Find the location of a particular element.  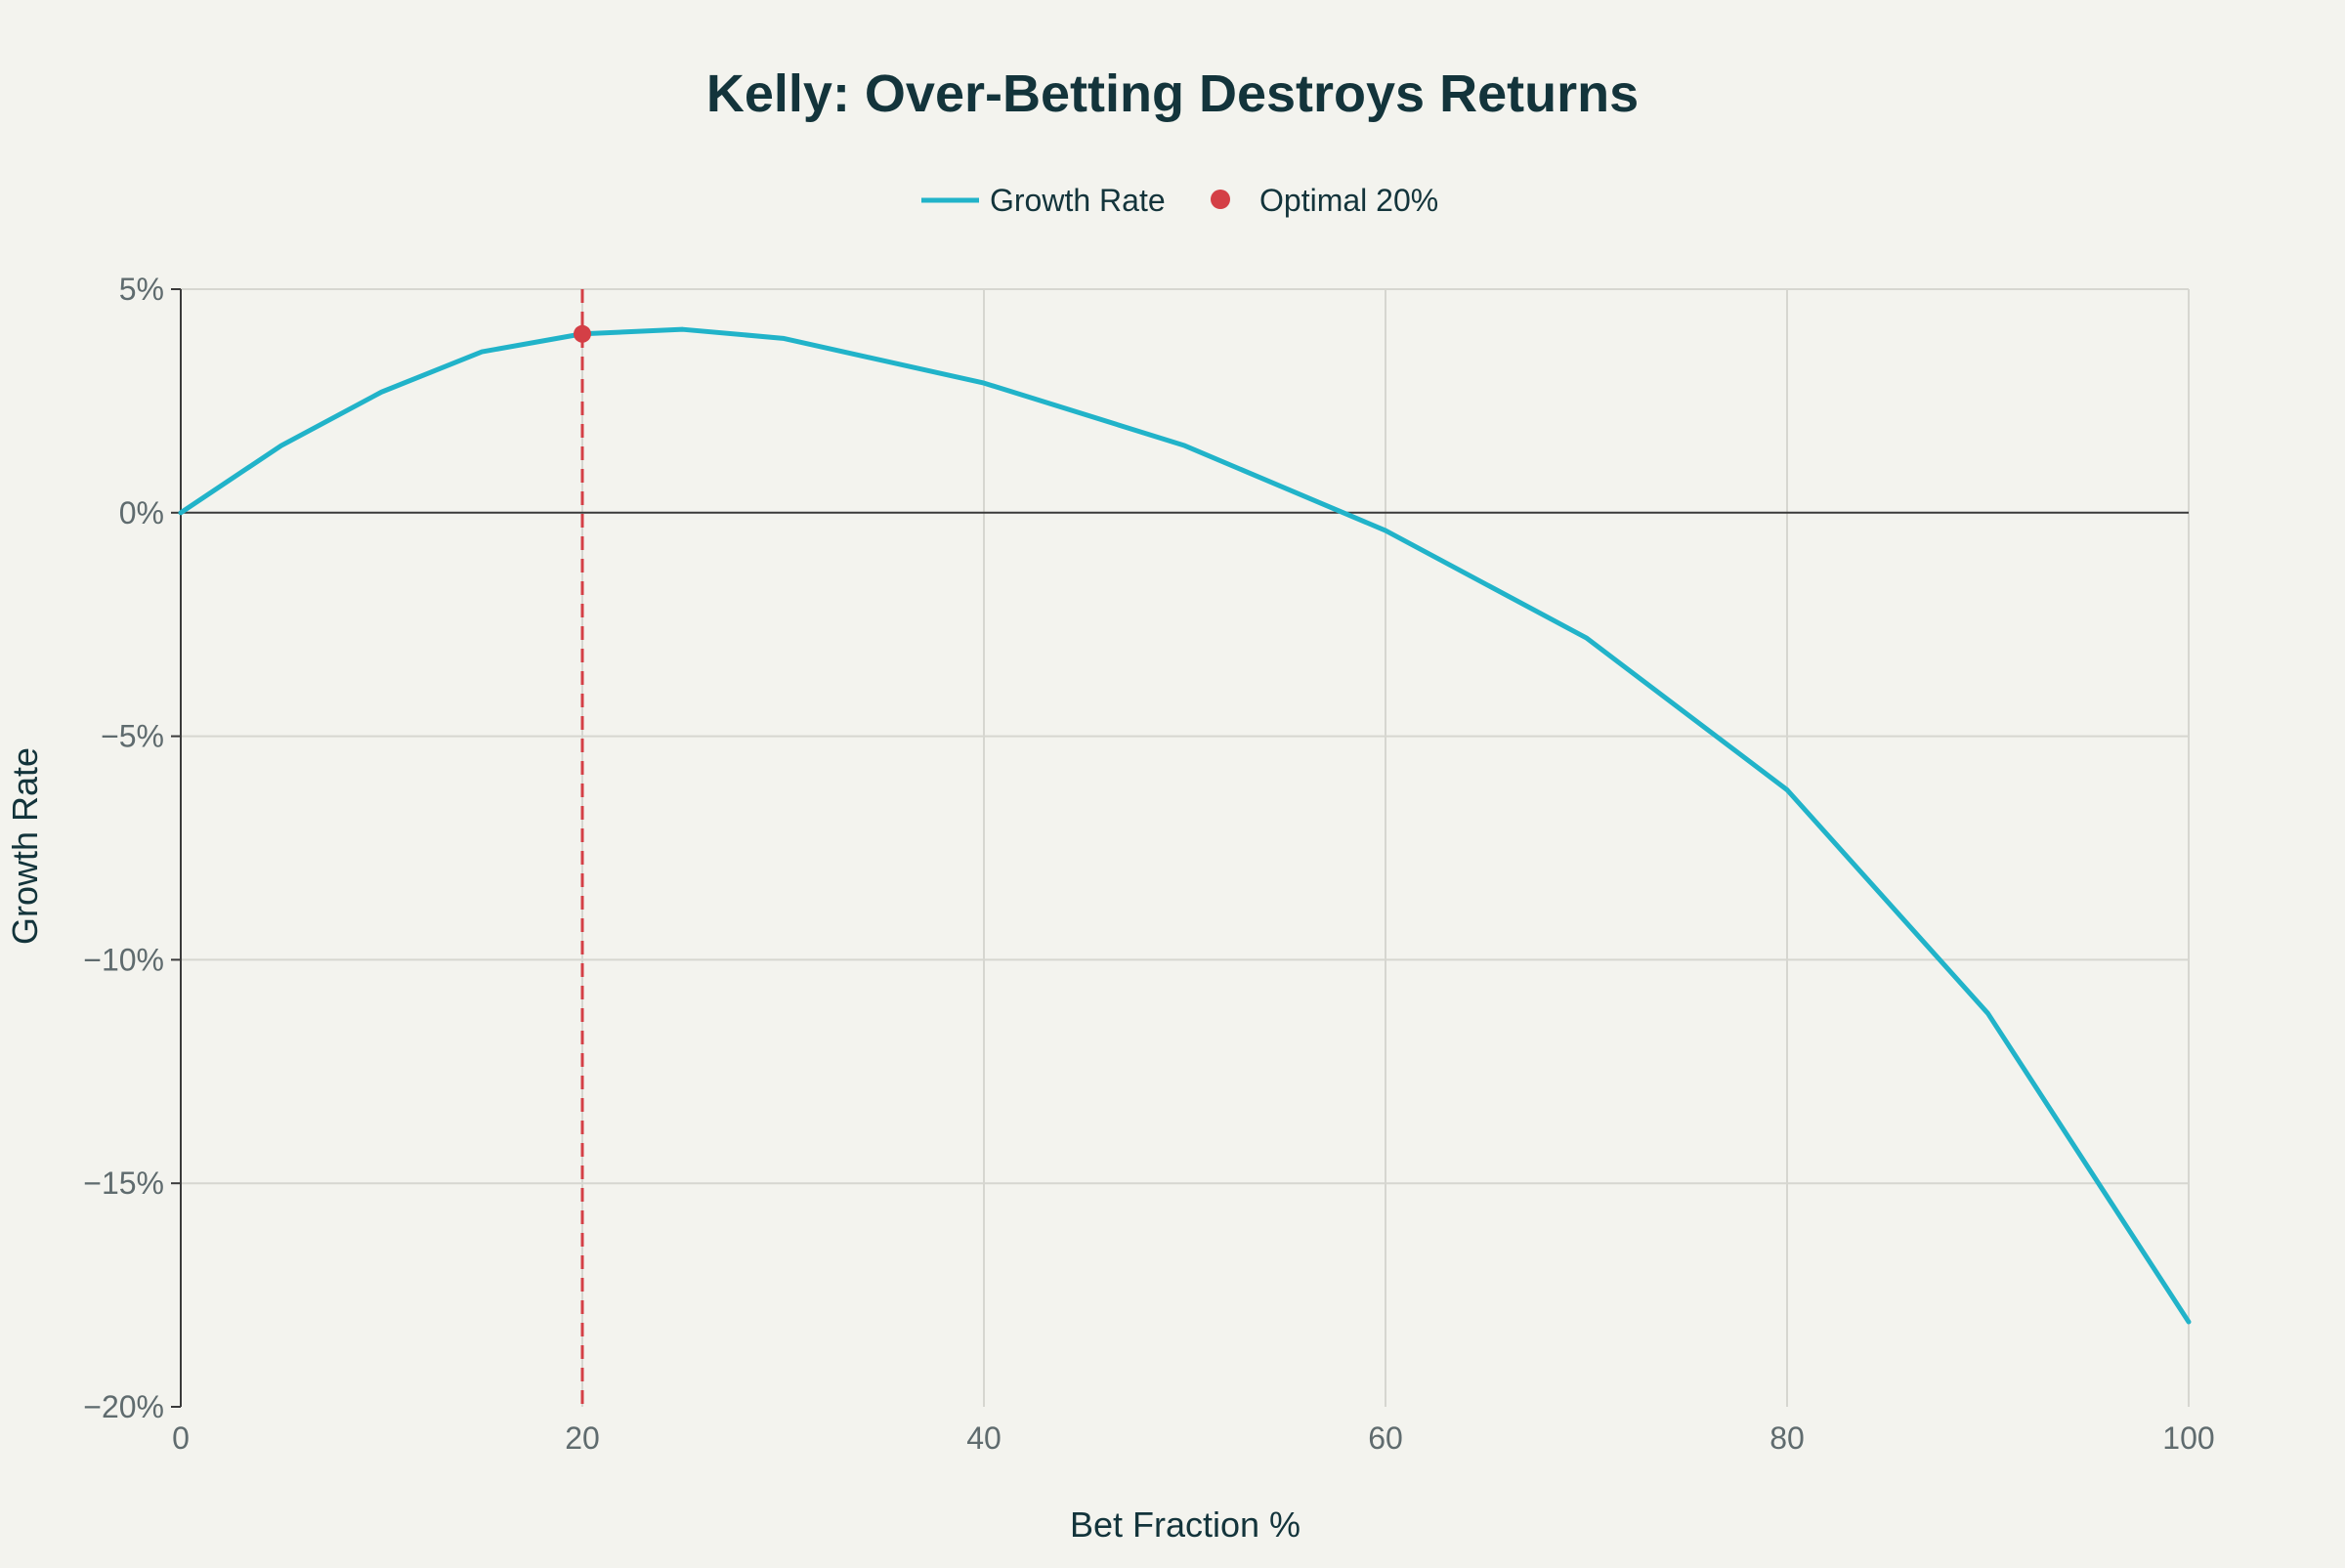

chart-title: Kelly: Over-Betting Destroys Returns is located at coordinates (1172, 93).